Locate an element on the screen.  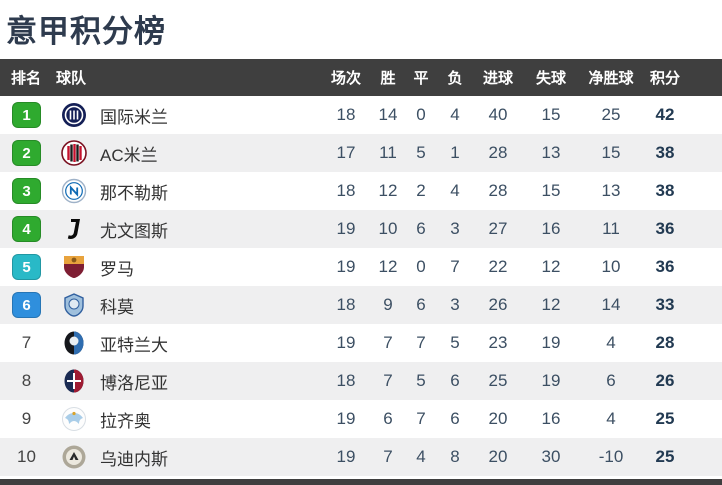
win-value: 6 is located at coordinates (388, 418).